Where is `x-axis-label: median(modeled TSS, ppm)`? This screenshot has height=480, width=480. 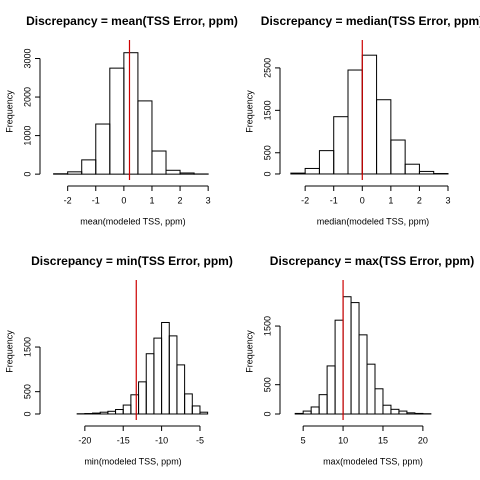 x-axis-label: median(modeled TSS, ppm) is located at coordinates (373, 221).